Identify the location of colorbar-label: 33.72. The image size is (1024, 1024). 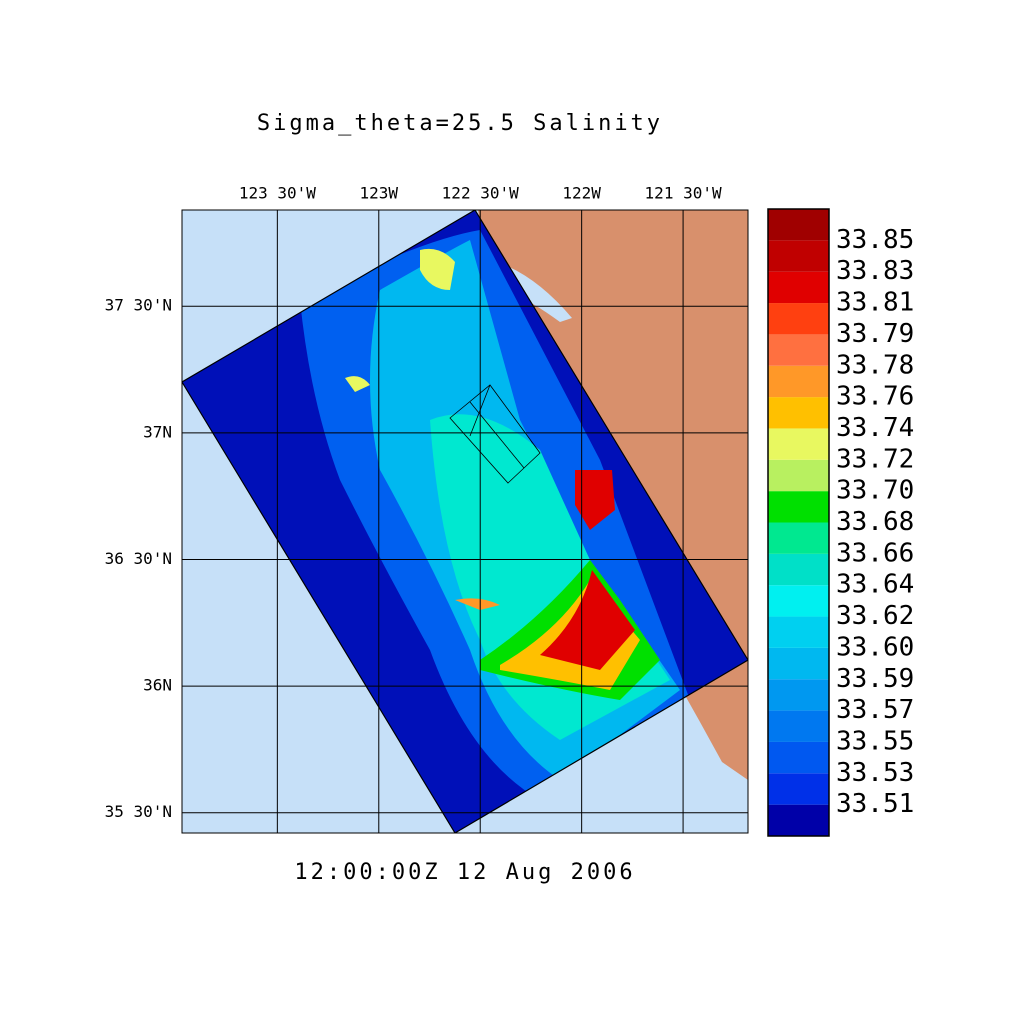
(875, 459).